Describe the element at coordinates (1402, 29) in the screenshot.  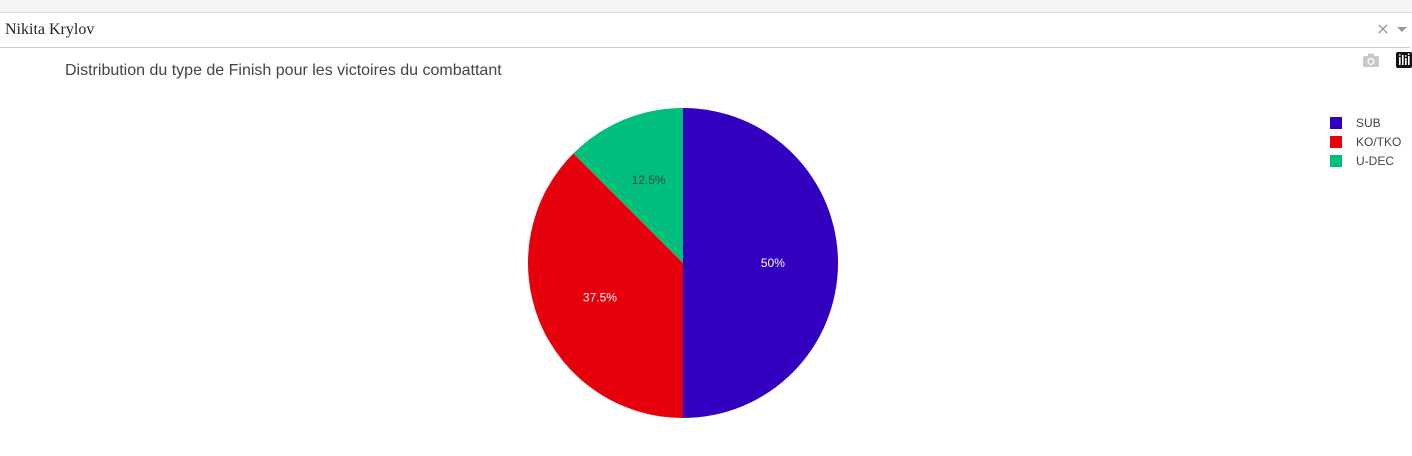
I see `chevron-down-icon` at that location.